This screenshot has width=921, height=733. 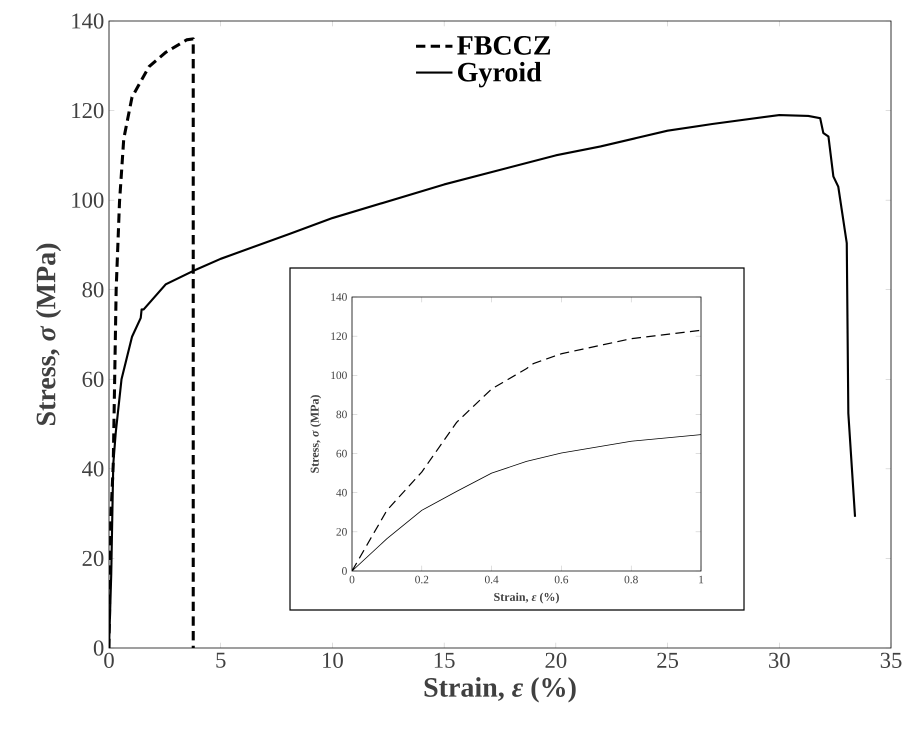 I want to click on x-tick-label: 15, so click(x=444, y=660).